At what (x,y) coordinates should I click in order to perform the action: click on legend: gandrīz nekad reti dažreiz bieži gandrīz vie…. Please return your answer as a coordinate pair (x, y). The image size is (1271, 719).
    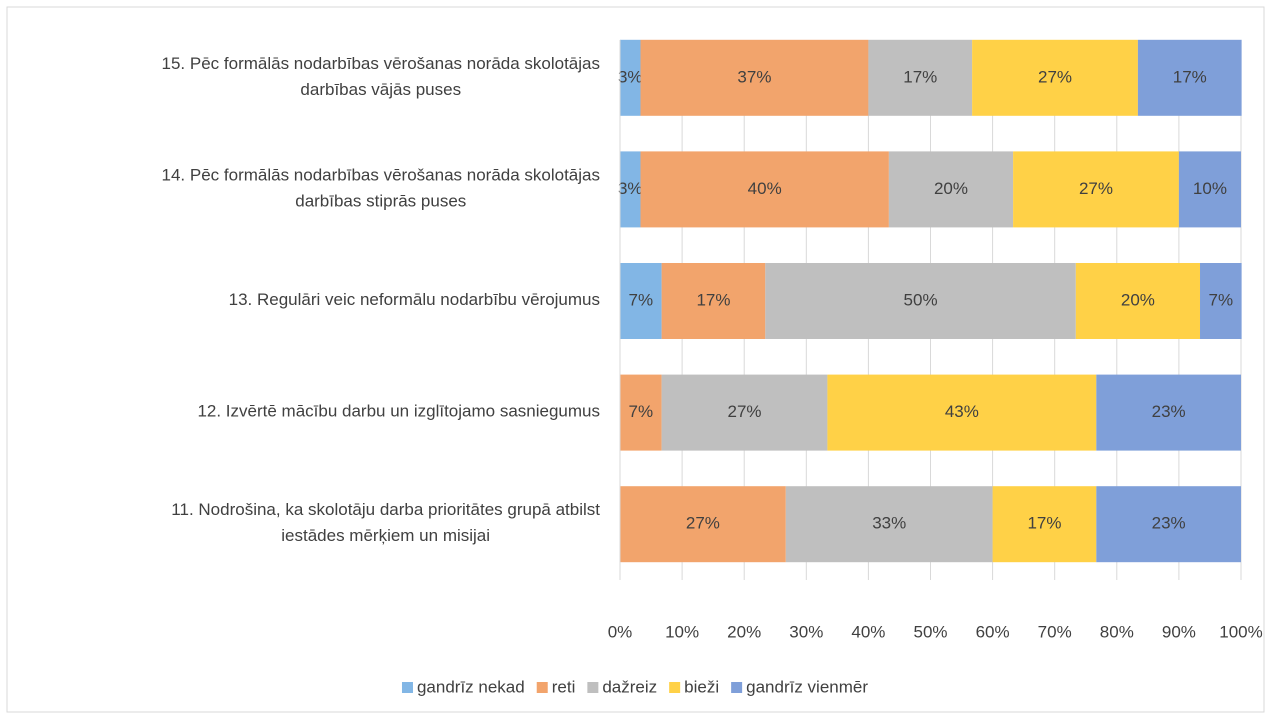
    Looking at the image, I should click on (634, 686).